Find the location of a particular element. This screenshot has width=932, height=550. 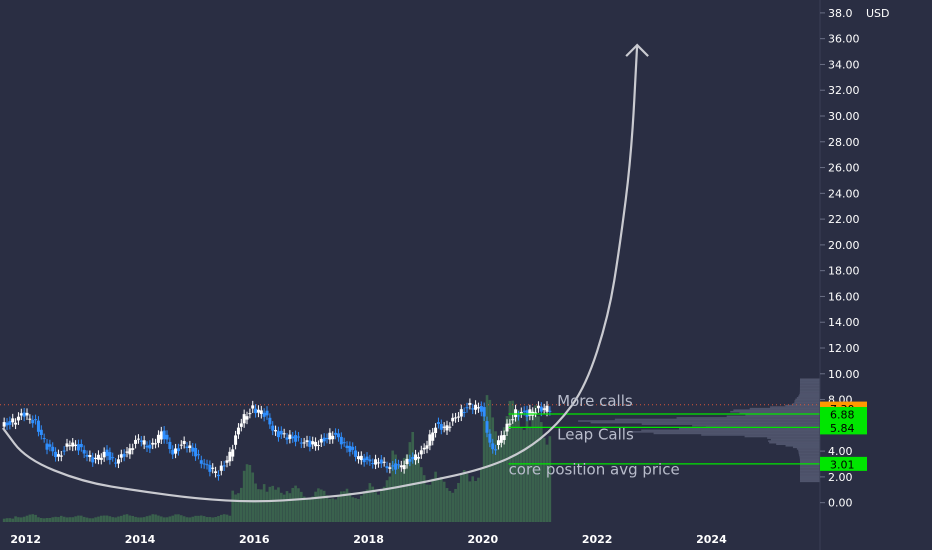

y-tick-label: 34.00 is located at coordinates (844, 64).